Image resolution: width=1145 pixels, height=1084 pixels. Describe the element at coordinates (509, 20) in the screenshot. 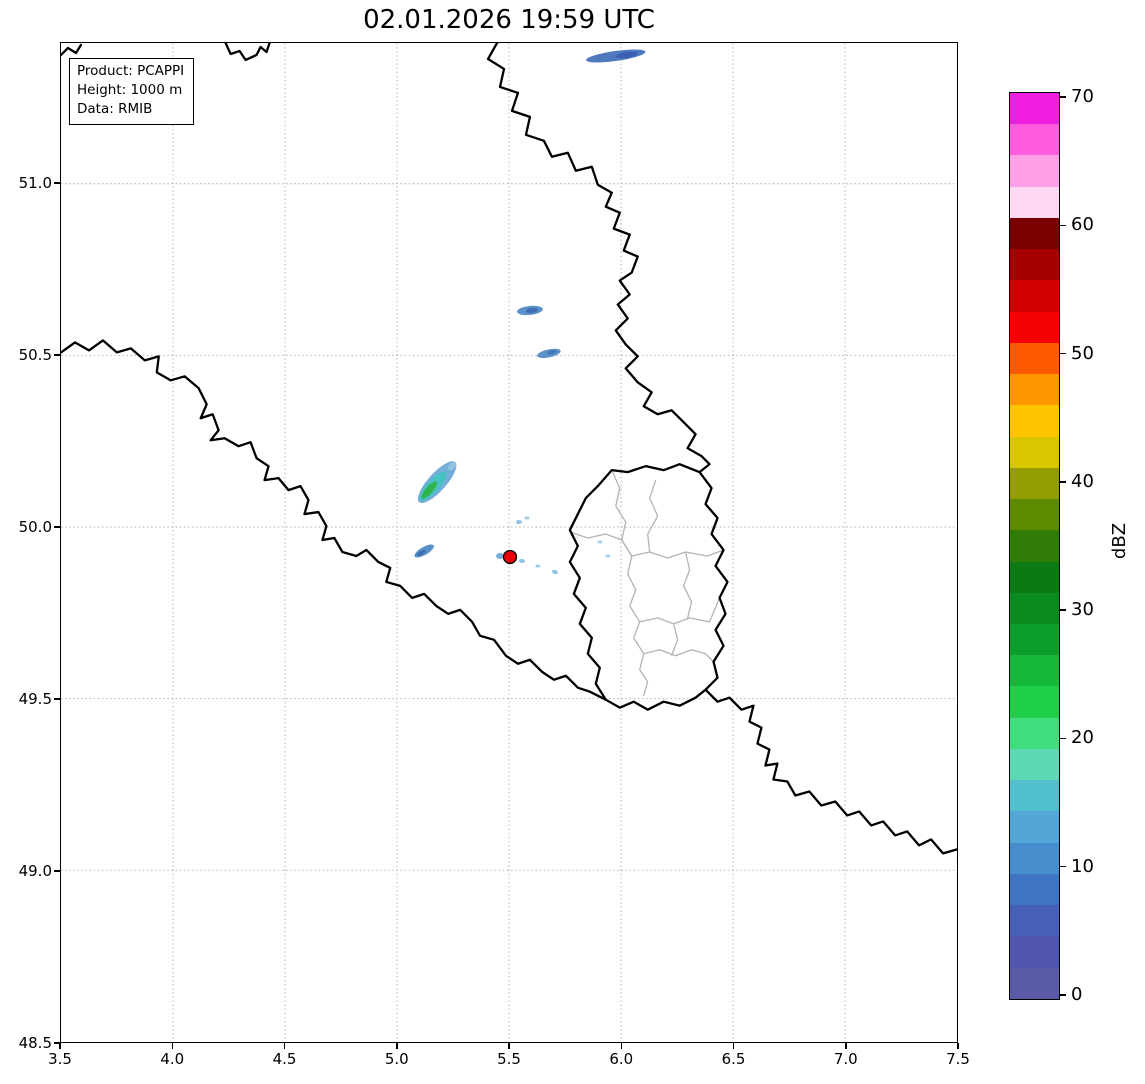

I see `figure-title: 02.01.2026 19:59 UTC` at that location.